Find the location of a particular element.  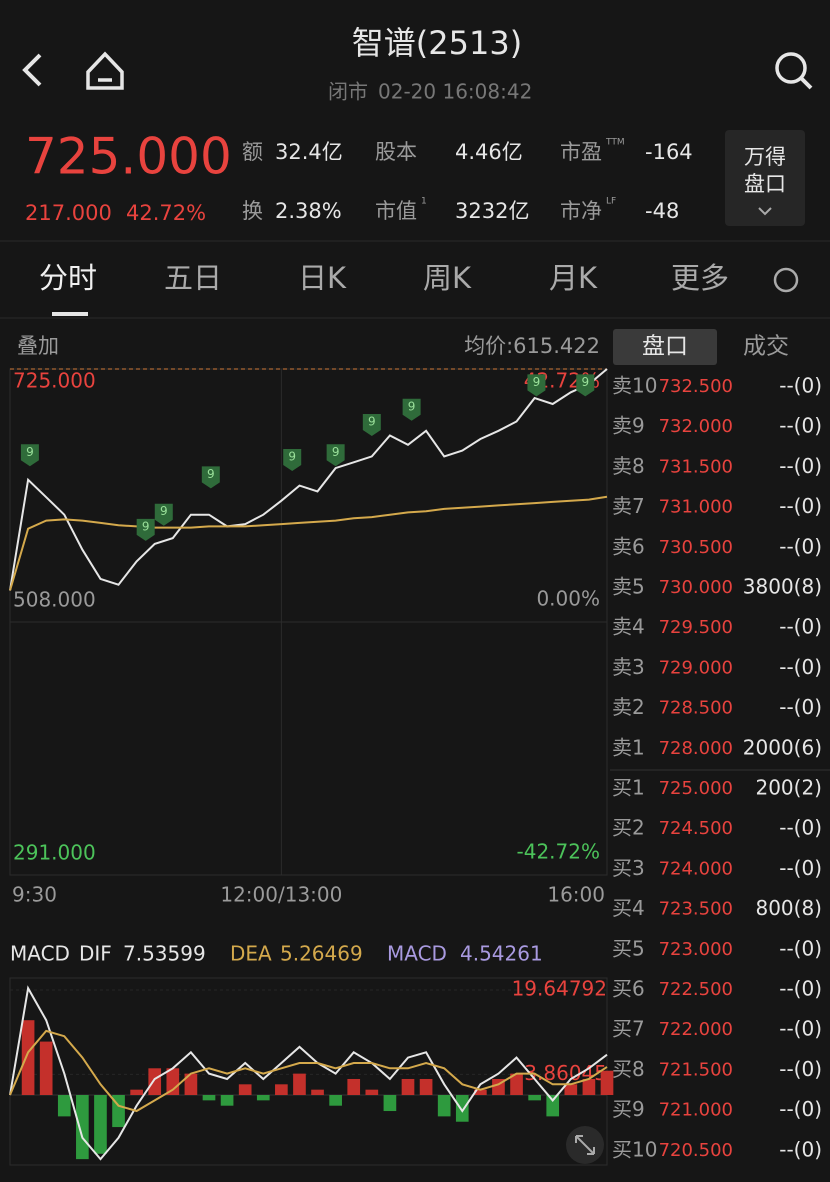

home-button is located at coordinates (105, 70).